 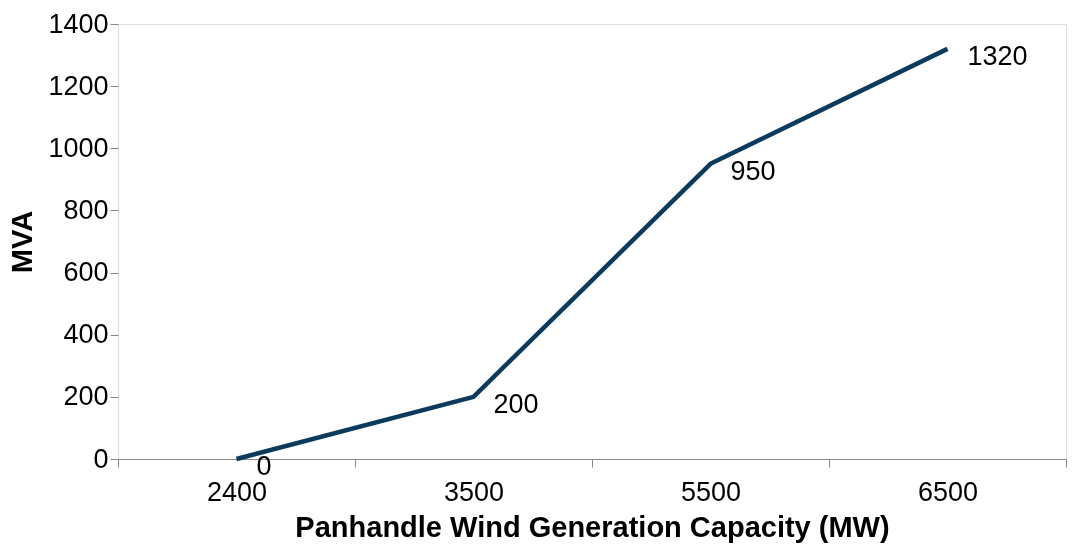 I want to click on x-axis-title: Panhandle Wind Generation Capacity (MW), so click(x=592, y=526).